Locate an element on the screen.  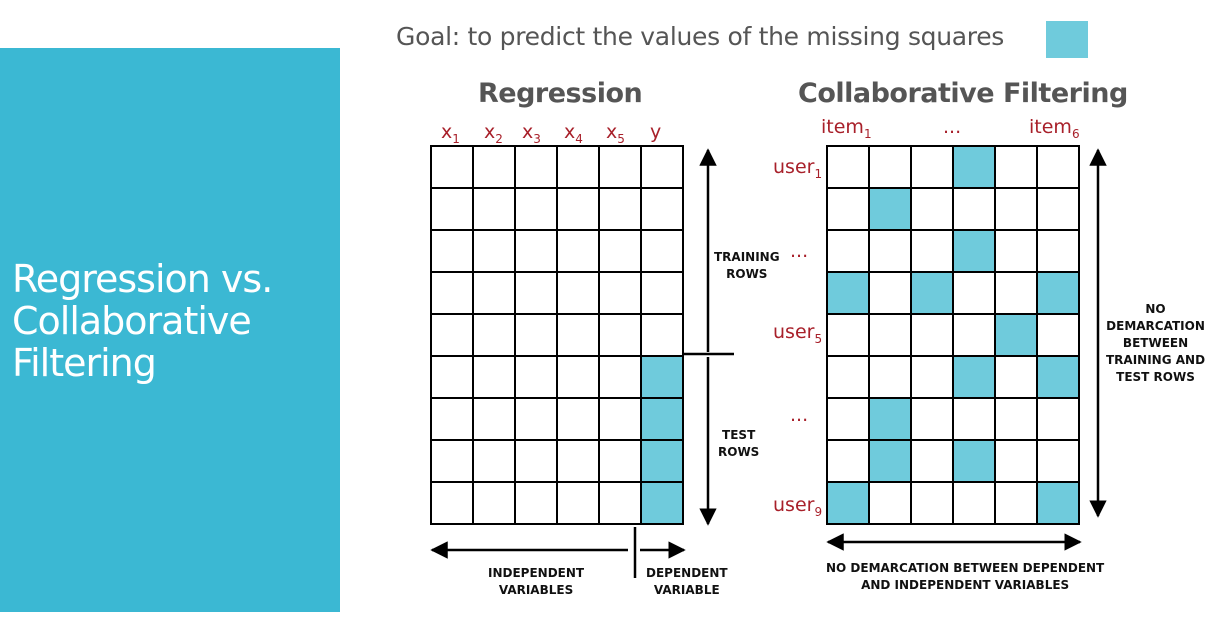
reg-col-label: y is located at coordinates (656, 132).